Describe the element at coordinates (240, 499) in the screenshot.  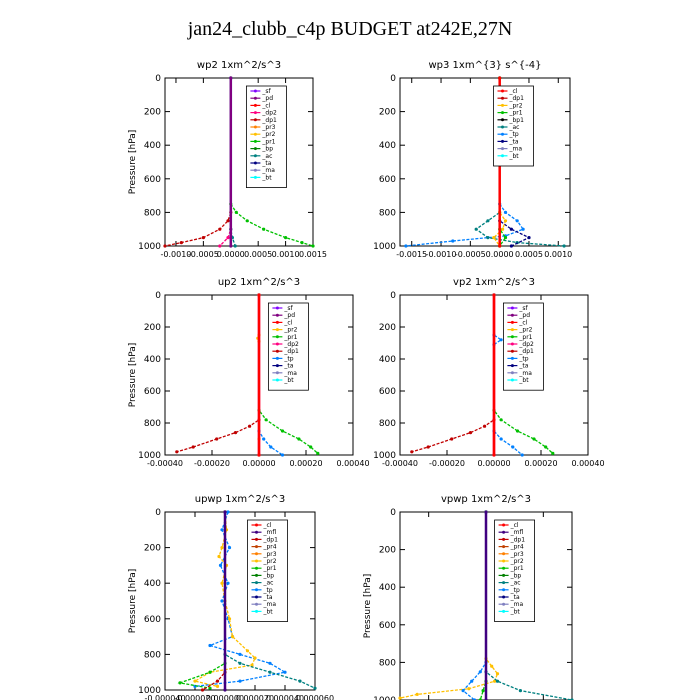
I see `chart-title: upwp 1xm^2/s^3` at that location.